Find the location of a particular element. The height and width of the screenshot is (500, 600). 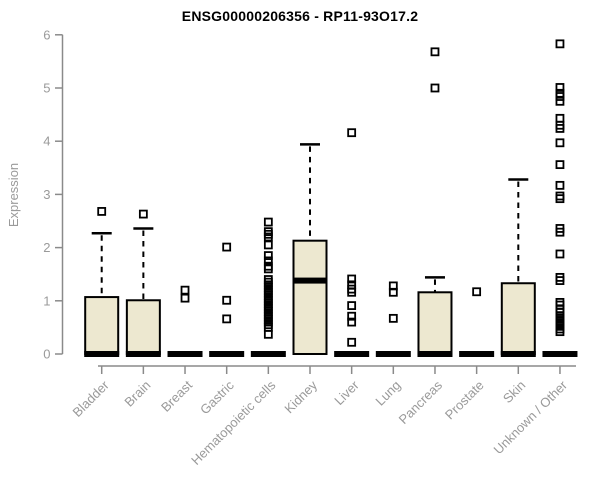

y-tick-label: 4 is located at coordinates (46, 141).